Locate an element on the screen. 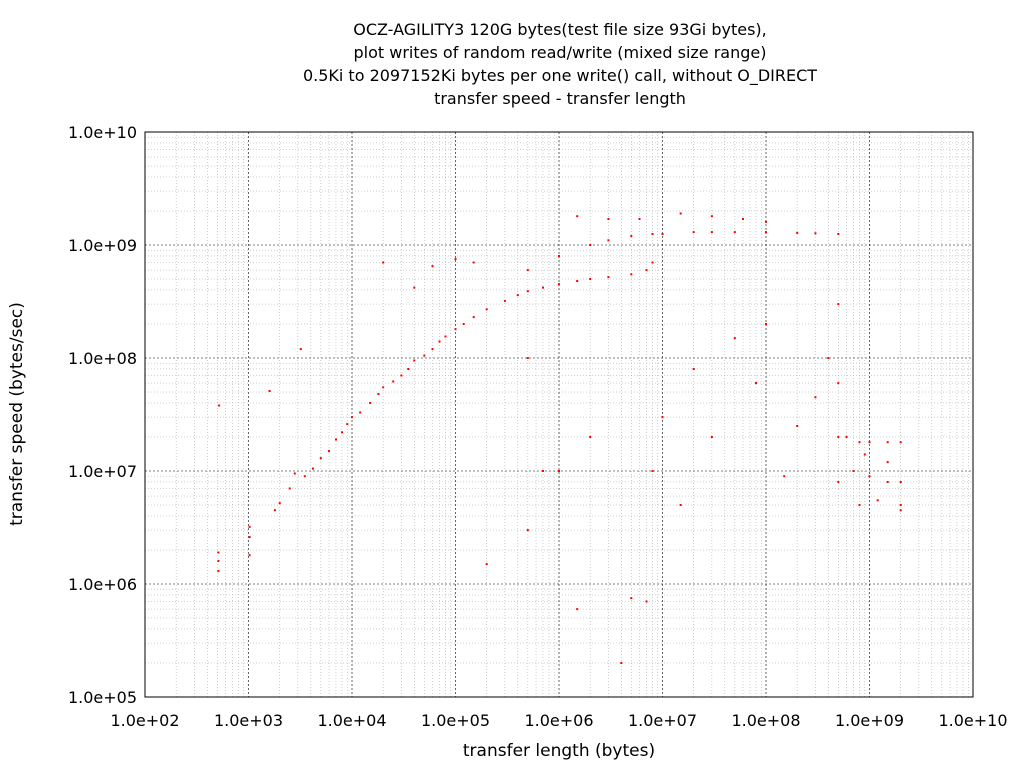  y-tick-label: 1.0e+07 is located at coordinates (102, 471).